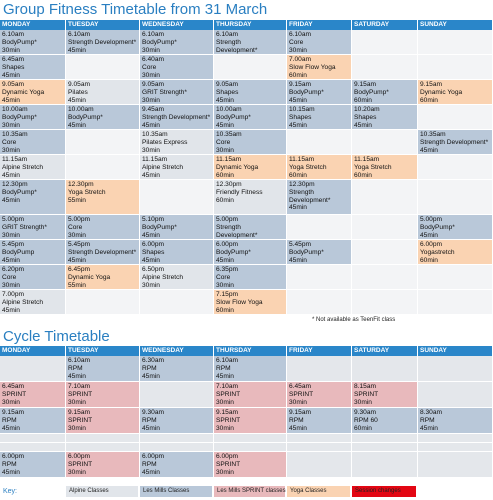 Image resolution: width=493 pixels, height=500 pixels. Describe the element at coordinates (177, 252) in the screenshot. I see `class-cell: 6.00pm Shapes 45min` at that location.